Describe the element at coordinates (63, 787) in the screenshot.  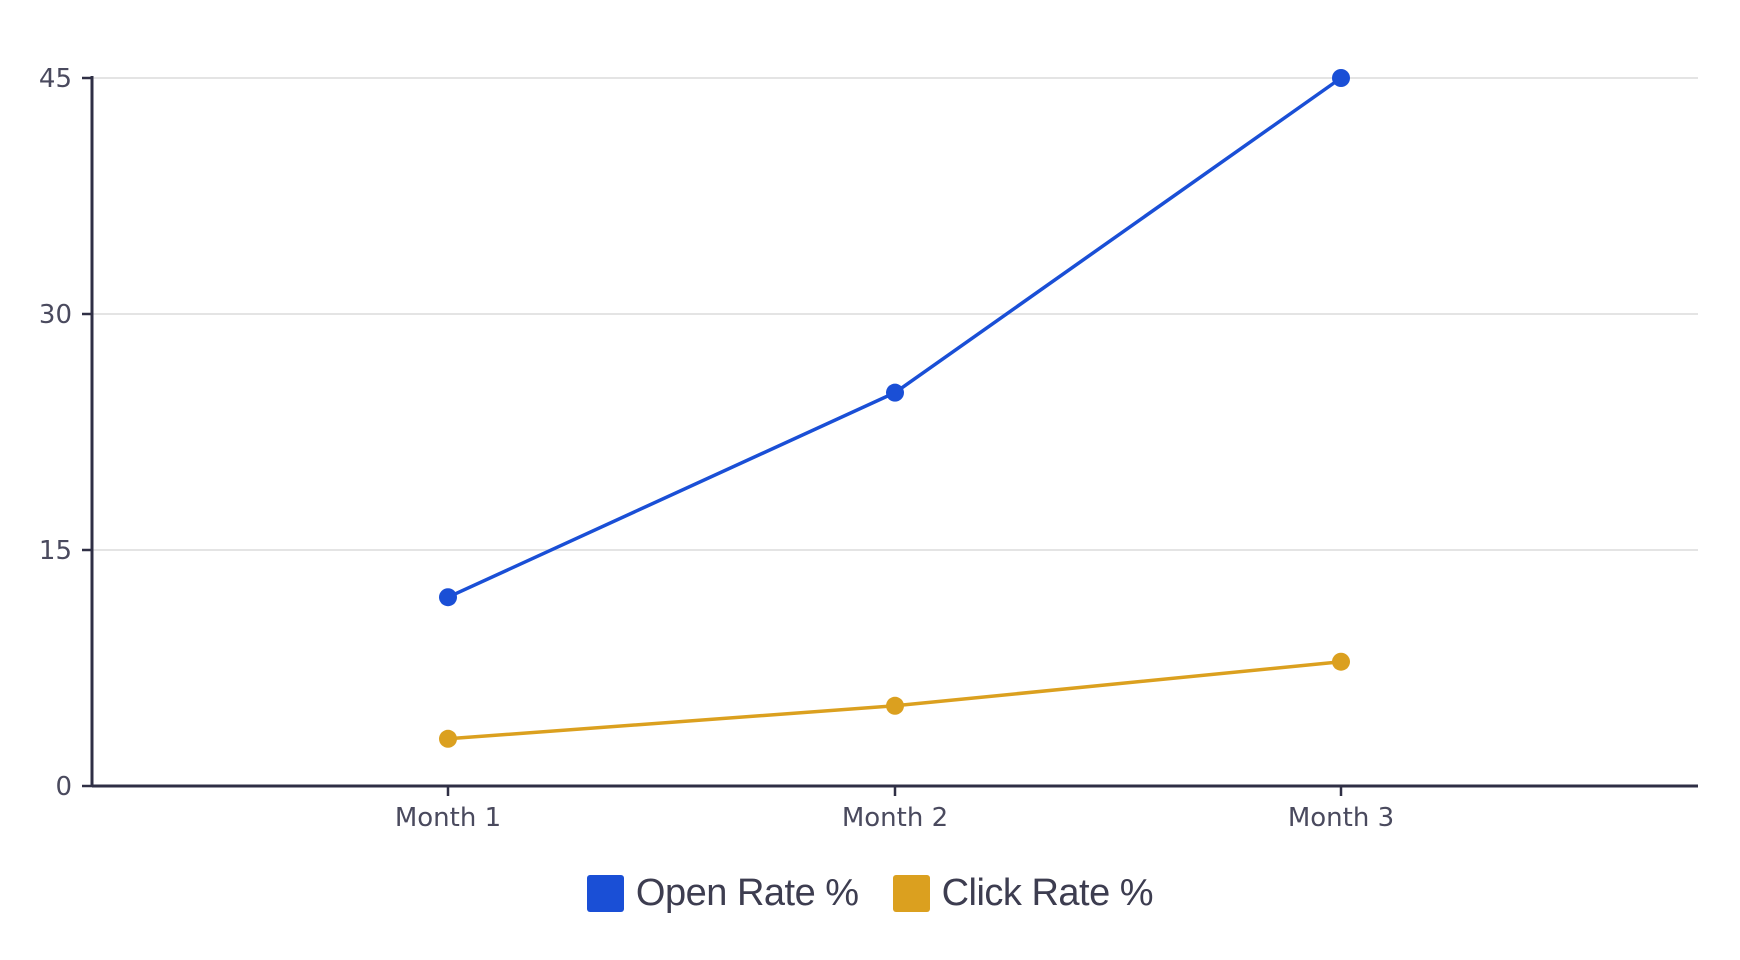
I see `y-tick-label: 0` at that location.